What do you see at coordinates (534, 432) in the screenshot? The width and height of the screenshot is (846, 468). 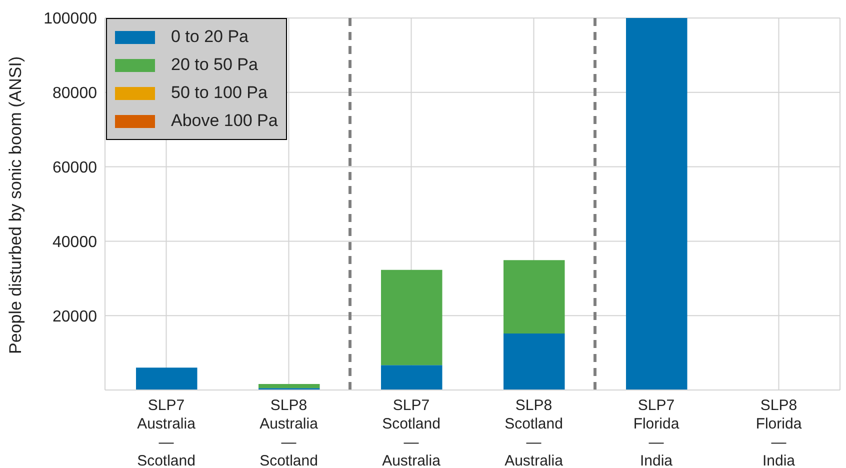 I see `x-tick-label: SLP8 Scotland — Australia` at bounding box center [534, 432].